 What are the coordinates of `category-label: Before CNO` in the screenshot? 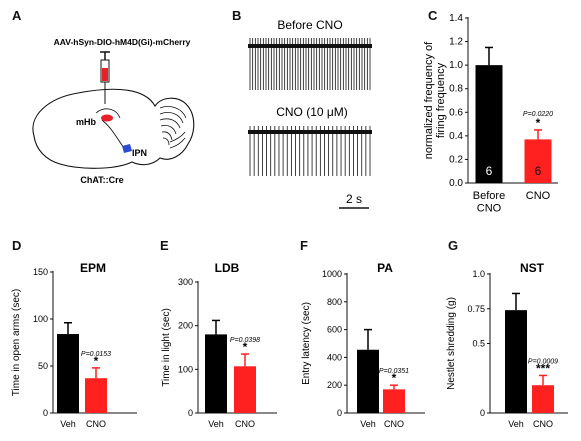 It's located at (489, 202).